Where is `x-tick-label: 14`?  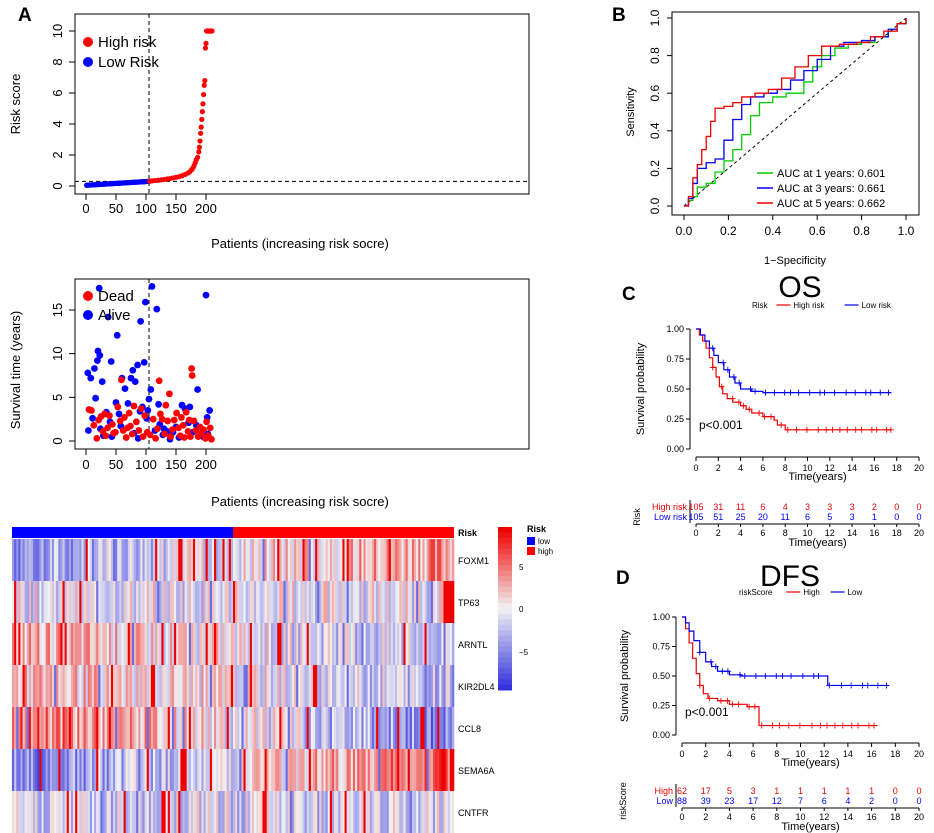 x-tick-label: 14 is located at coordinates (848, 817).